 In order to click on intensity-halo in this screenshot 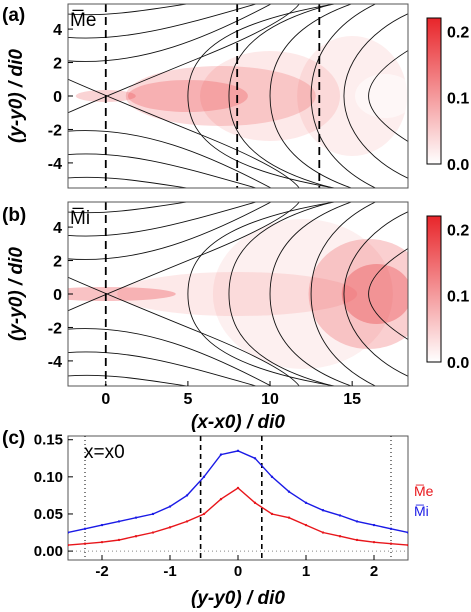, I will do `click(302, 294)`.